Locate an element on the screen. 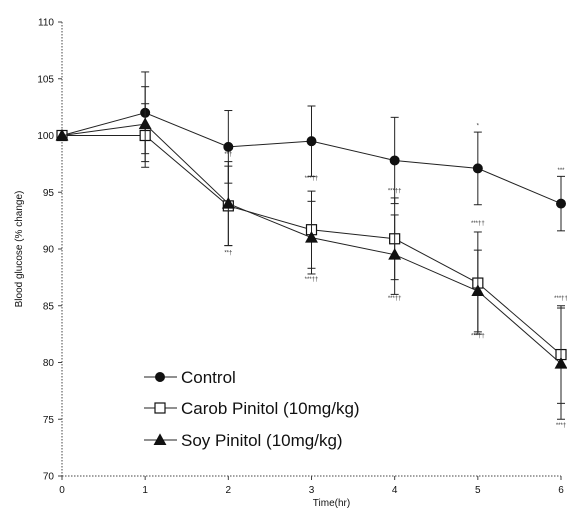 The height and width of the screenshot is (508, 567). y-tick-label: 70 is located at coordinates (49, 477).